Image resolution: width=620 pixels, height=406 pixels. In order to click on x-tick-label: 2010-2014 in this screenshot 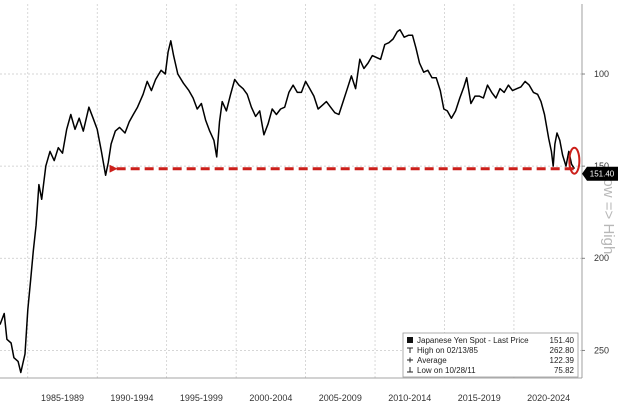, I will do `click(409, 398)`.